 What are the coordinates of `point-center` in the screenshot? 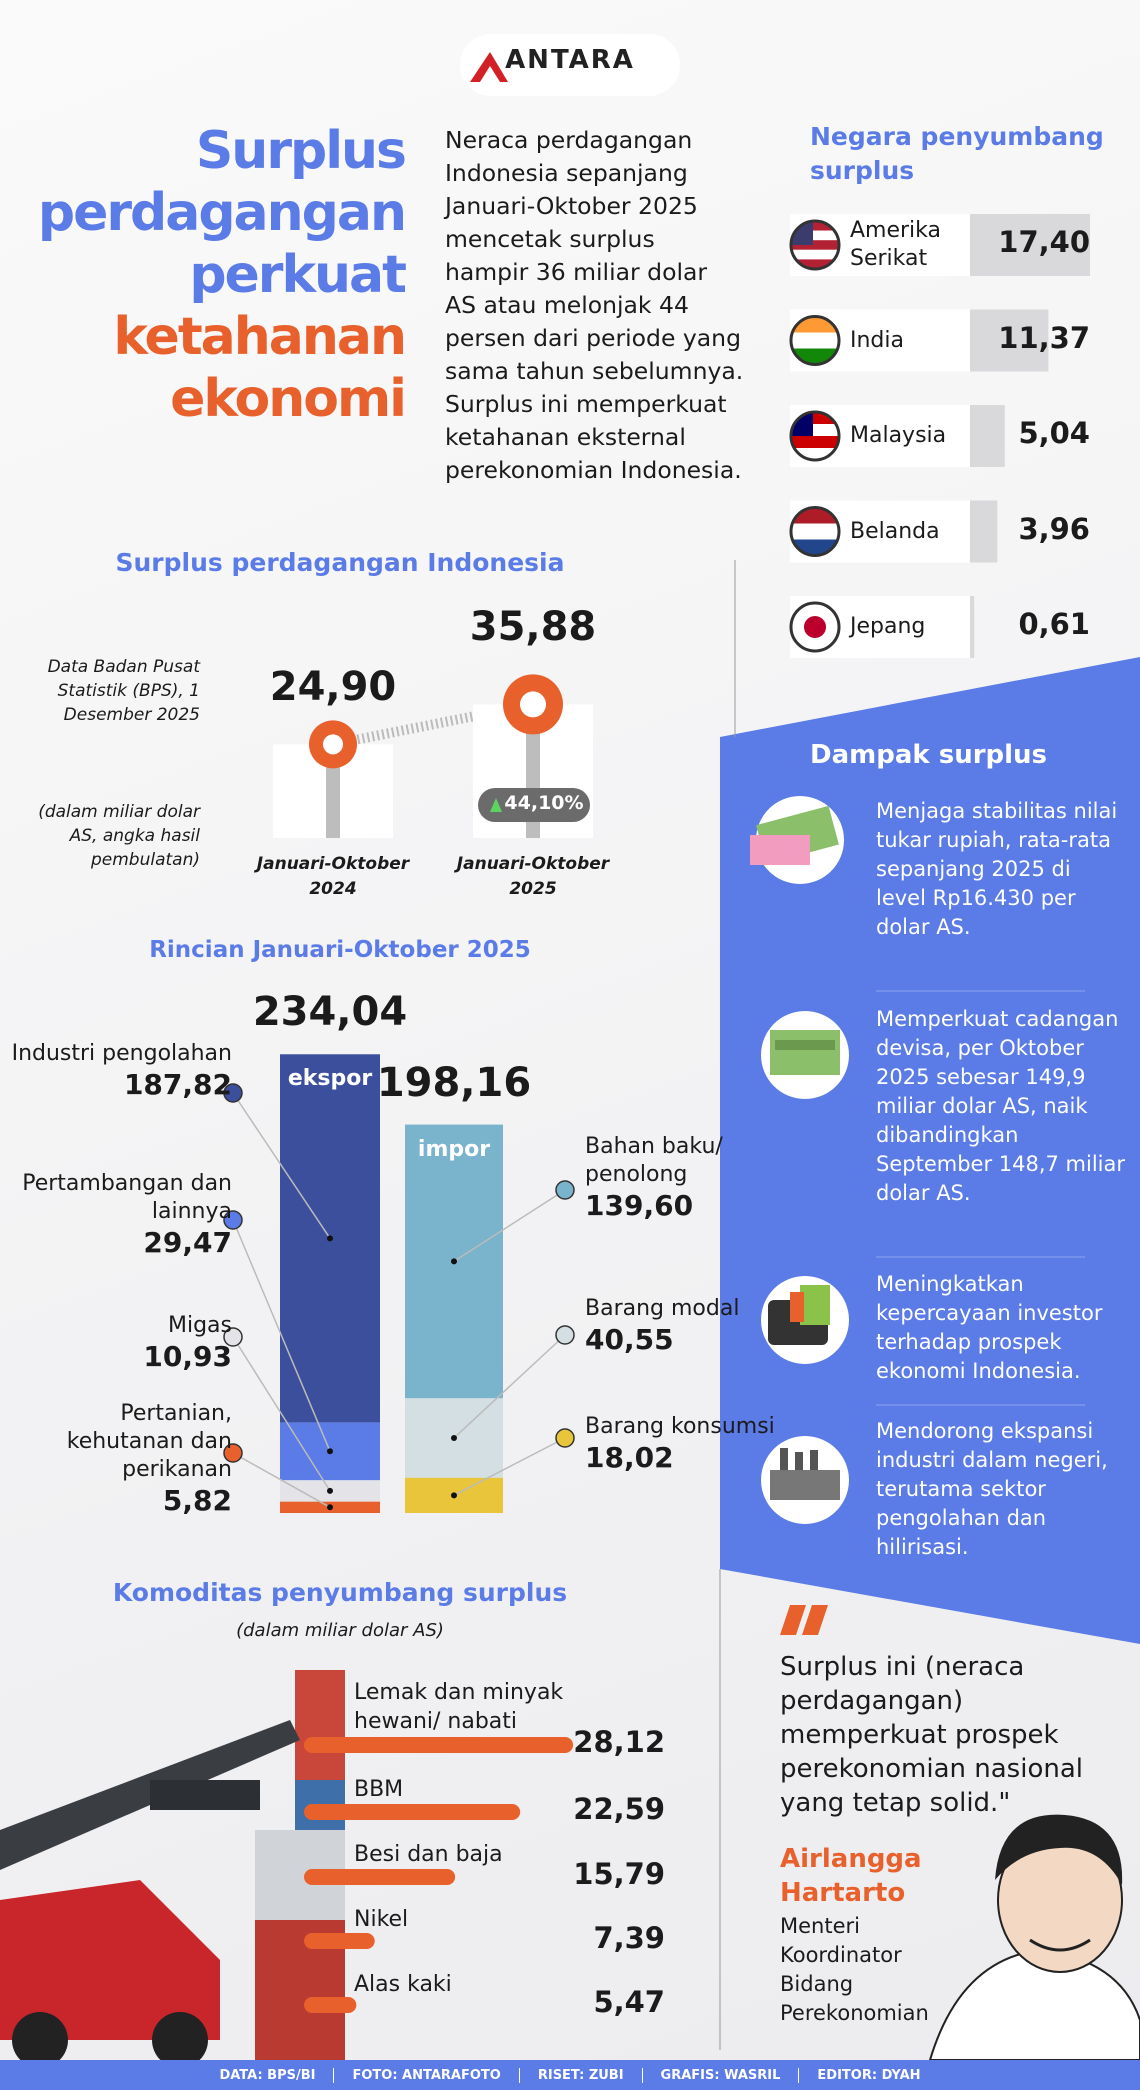 It's located at (333, 744).